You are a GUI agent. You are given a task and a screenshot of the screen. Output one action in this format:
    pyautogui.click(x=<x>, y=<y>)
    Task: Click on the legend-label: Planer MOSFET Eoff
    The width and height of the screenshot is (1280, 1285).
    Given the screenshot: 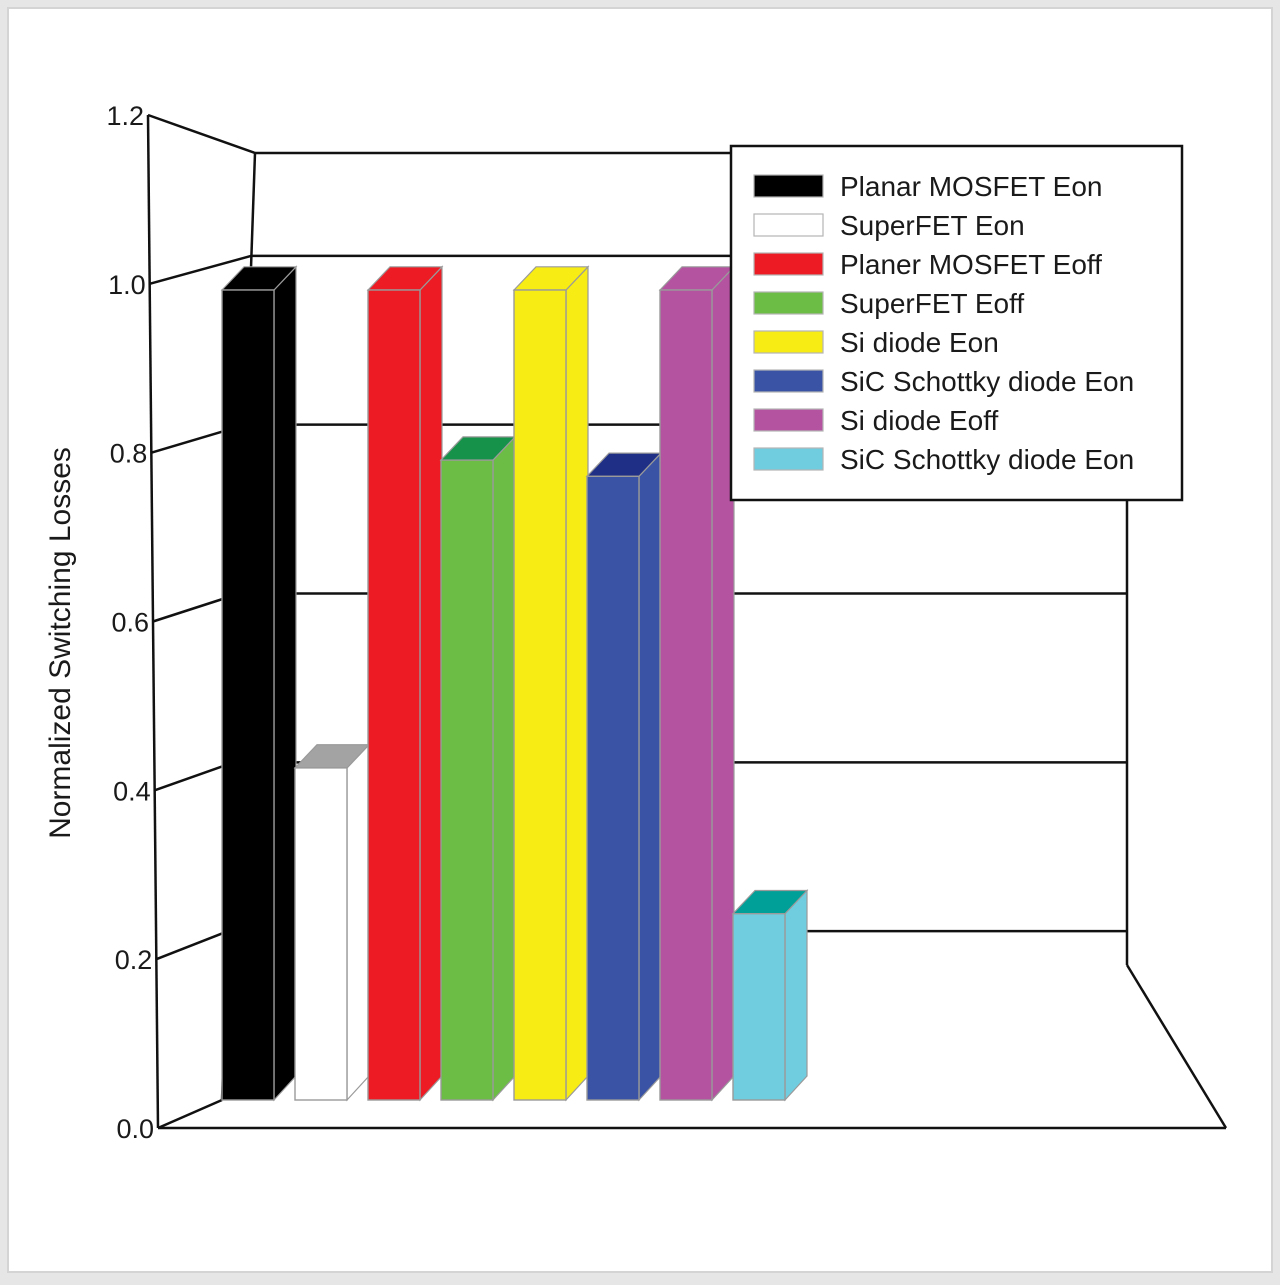 What is the action you would take?
    pyautogui.click(x=971, y=264)
    